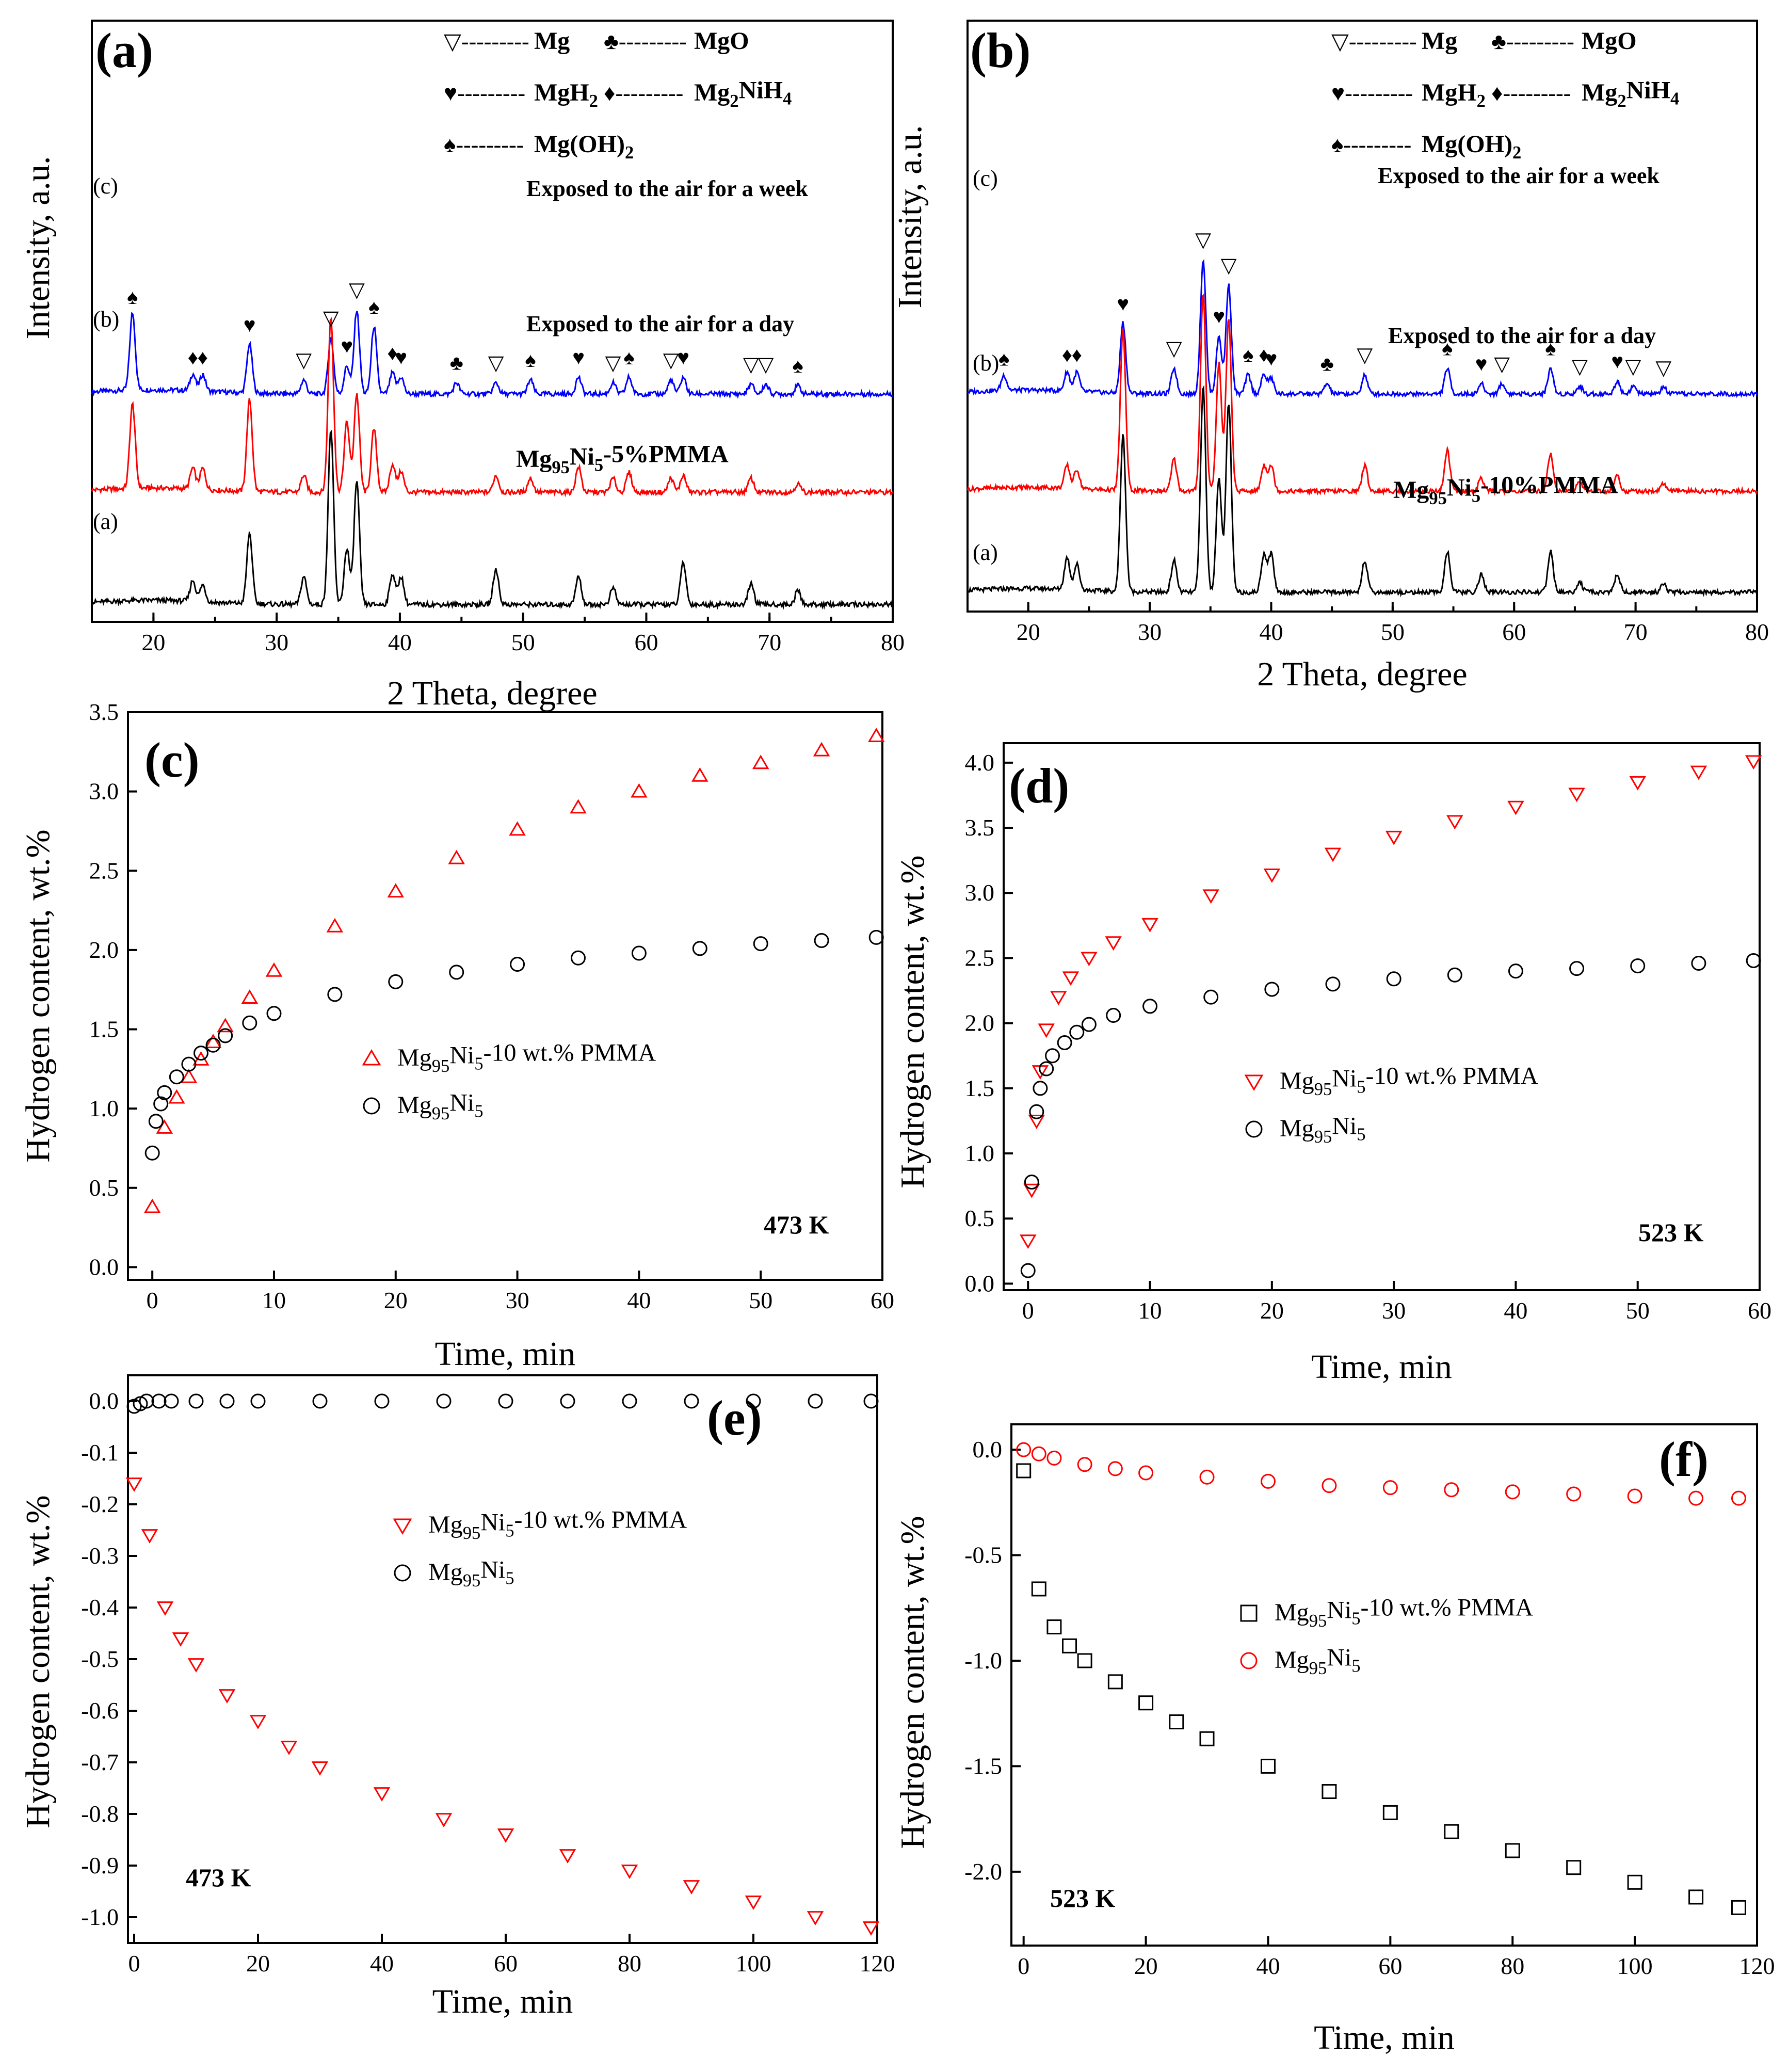  What do you see at coordinates (1519, 175) in the screenshot?
I see `annotation: Exposed to the air for a week` at bounding box center [1519, 175].